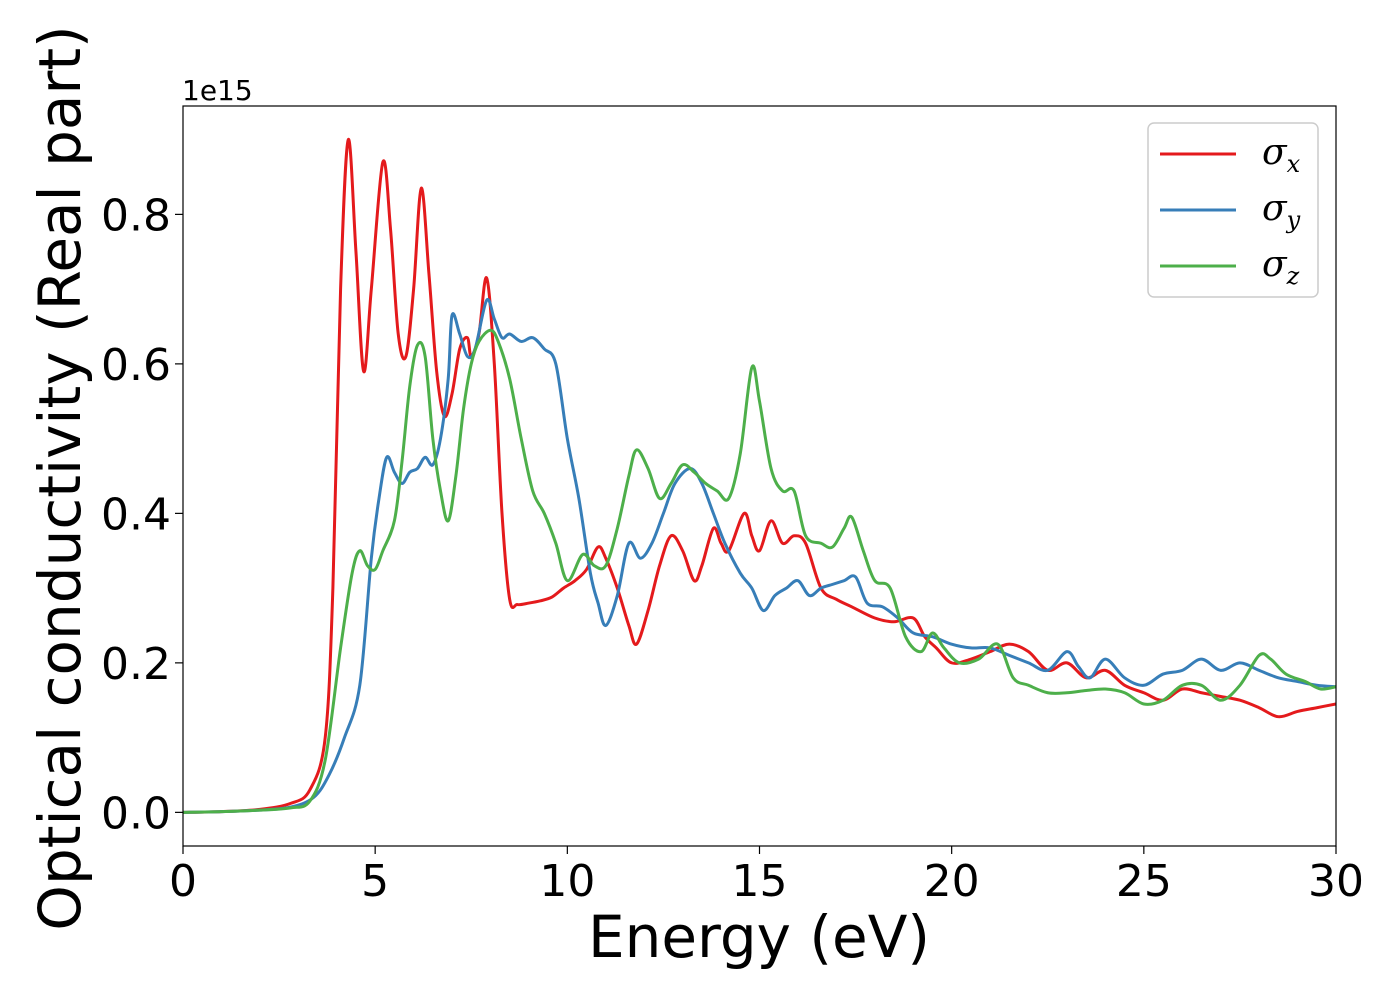 Image resolution: width=1400 pixels, height=1000 pixels. I want to click on legend-entry-z: σz, so click(1281, 267).